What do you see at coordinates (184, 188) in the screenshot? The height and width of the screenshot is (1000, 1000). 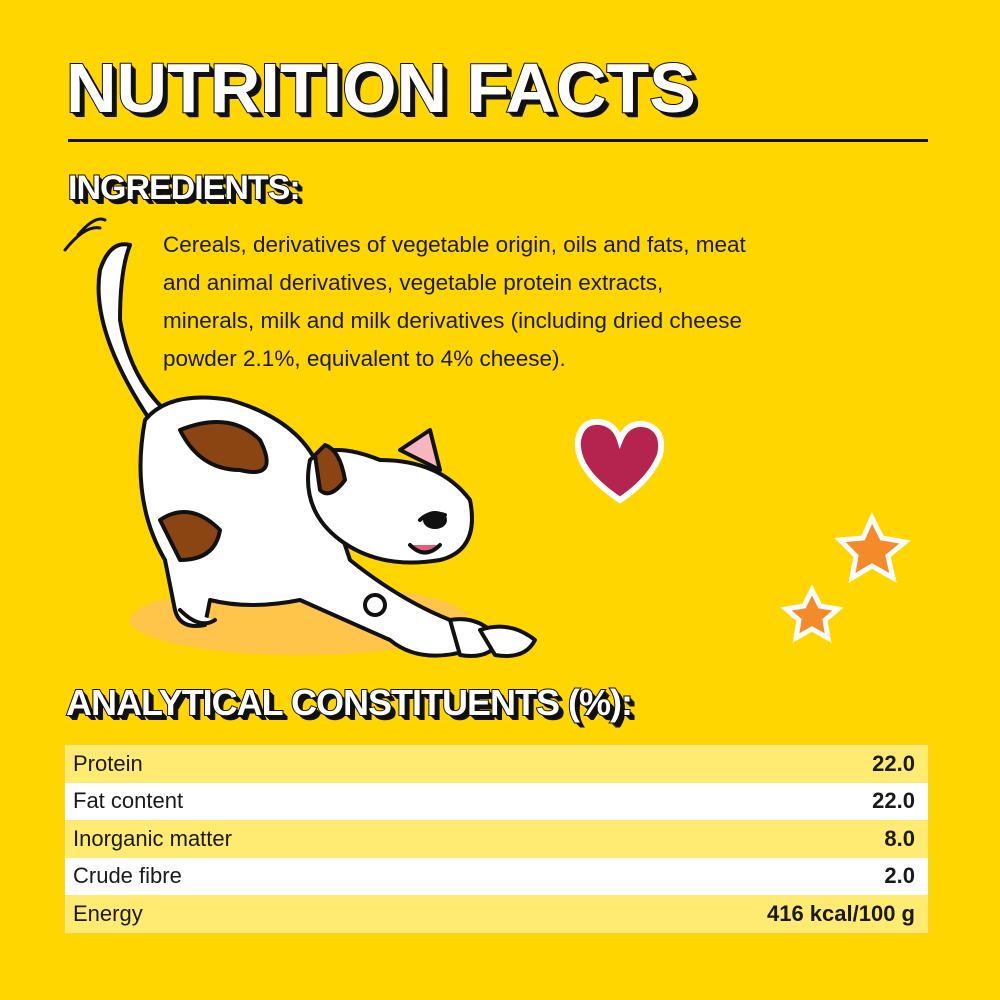 I see `ingredients-heading: INGREDIENTS:` at bounding box center [184, 188].